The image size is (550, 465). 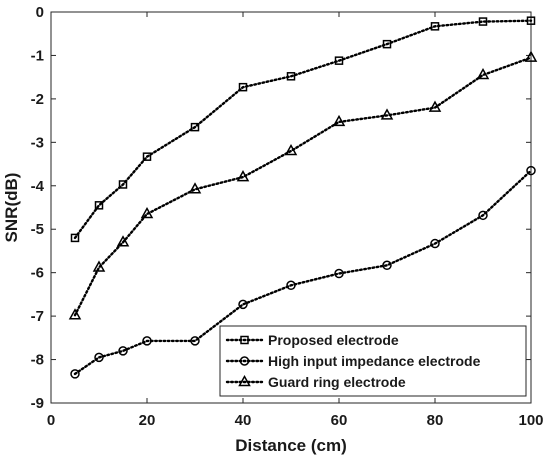 What do you see at coordinates (333, 340) in the screenshot?
I see `legend-label: Proposed electrode` at bounding box center [333, 340].